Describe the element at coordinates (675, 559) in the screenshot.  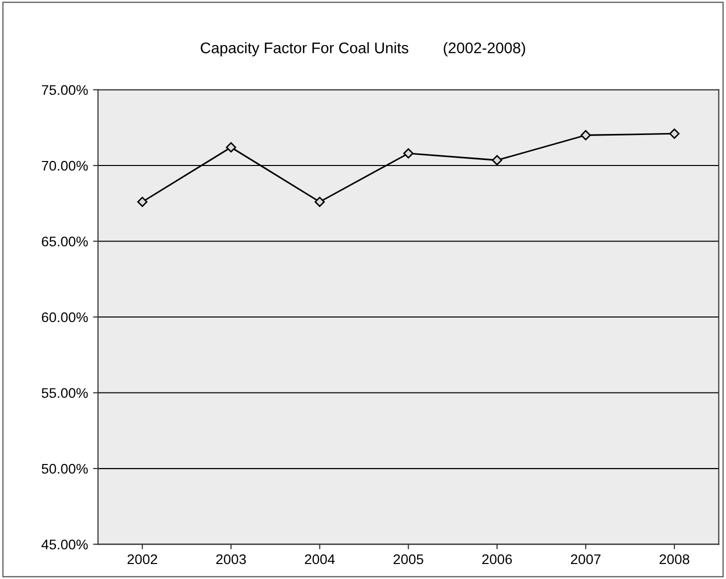
I see `x-tick-label: 2008` at that location.